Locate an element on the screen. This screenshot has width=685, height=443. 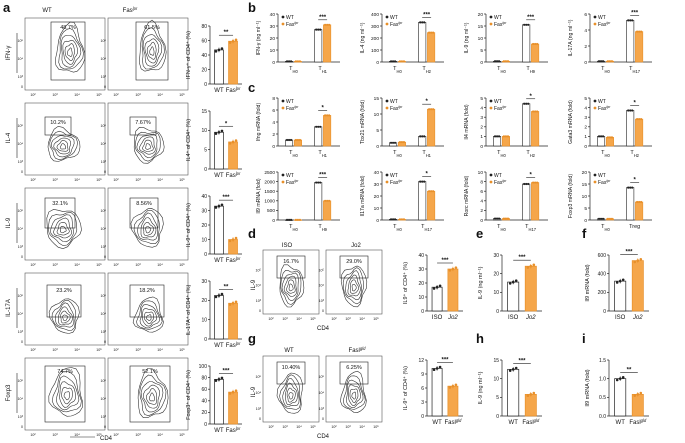
c-panel-5-dot is located at coordinates (402, 219).